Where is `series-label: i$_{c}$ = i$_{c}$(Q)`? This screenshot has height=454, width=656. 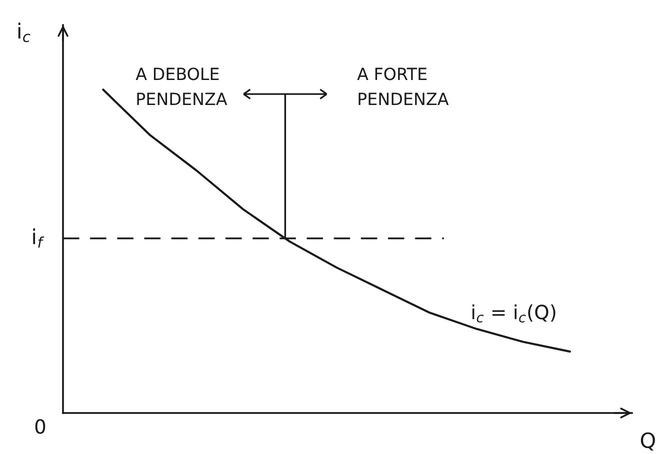
series-label: i$_{c}$ = i$_{c}$(Q) is located at coordinates (514, 313).